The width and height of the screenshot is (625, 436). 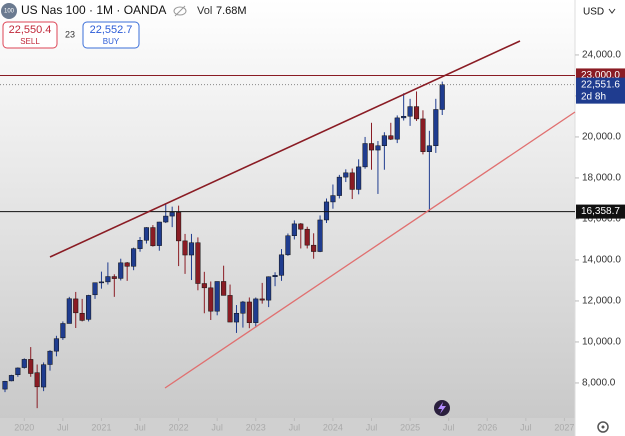 I want to click on price-label: 16,358.7, so click(x=600, y=211).